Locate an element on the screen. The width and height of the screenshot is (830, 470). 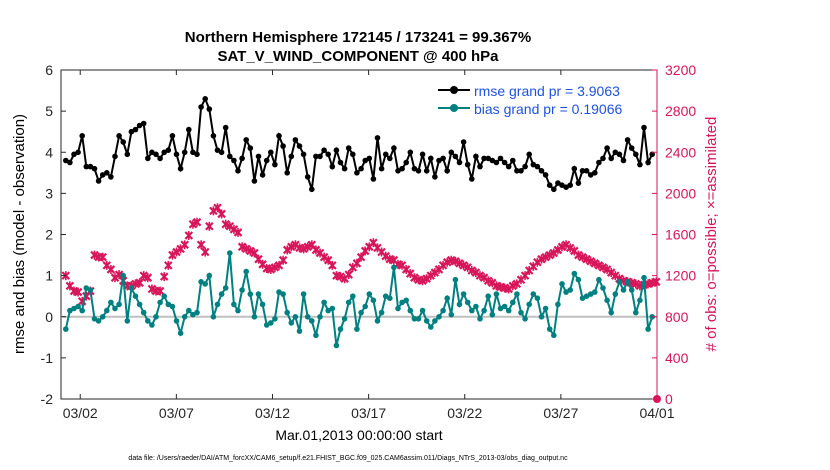
legend-bias-label: bias grand pr = 0.19066 is located at coordinates (548, 109).